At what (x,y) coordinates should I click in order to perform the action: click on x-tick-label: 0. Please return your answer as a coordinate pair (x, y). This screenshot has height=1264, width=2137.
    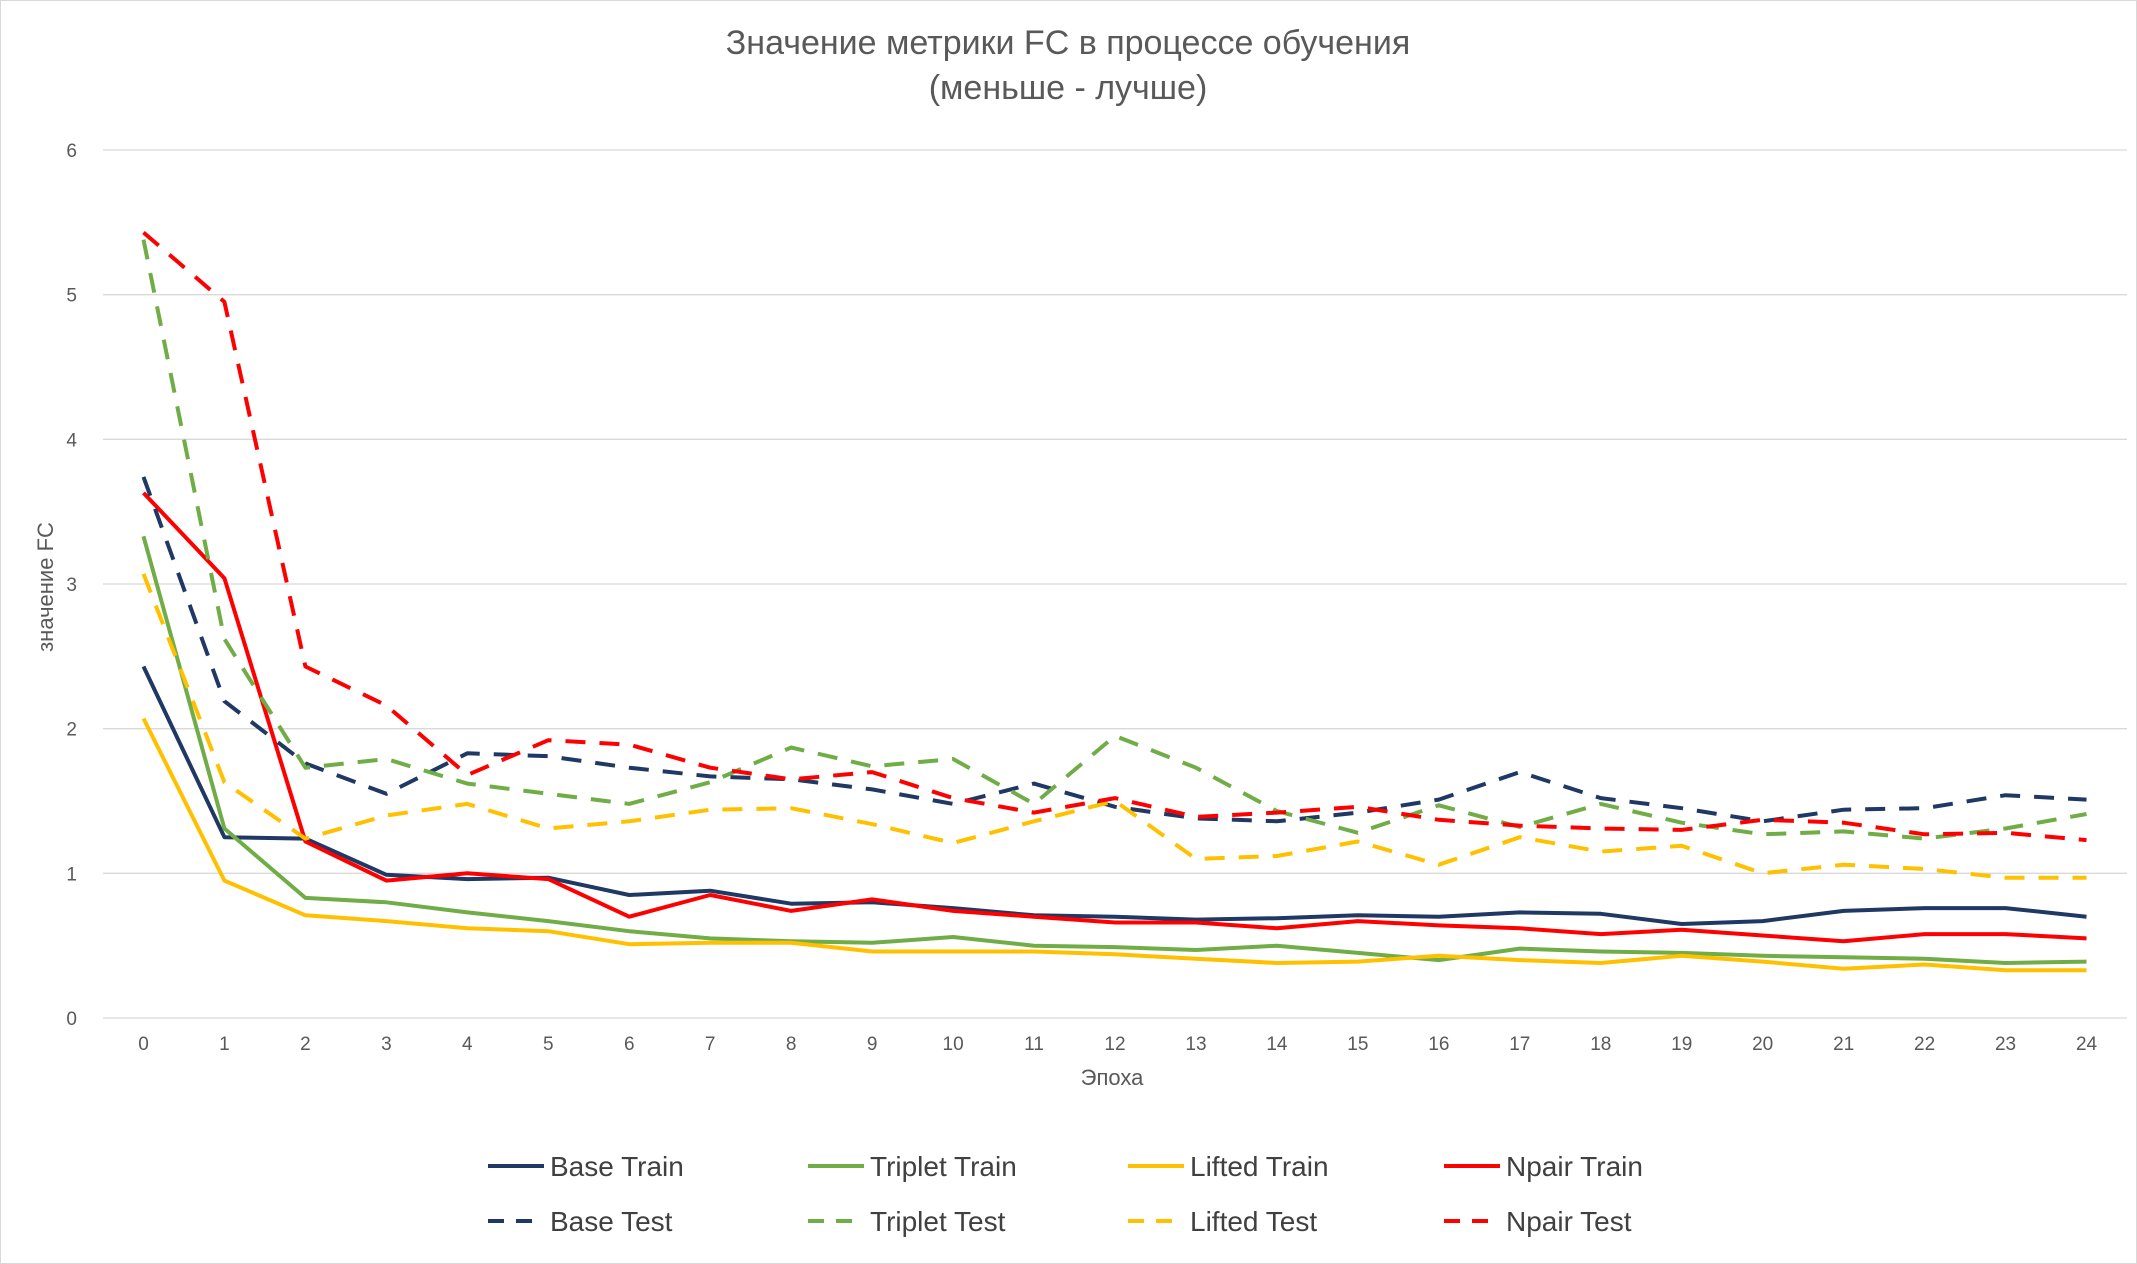
    Looking at the image, I should click on (143, 1044).